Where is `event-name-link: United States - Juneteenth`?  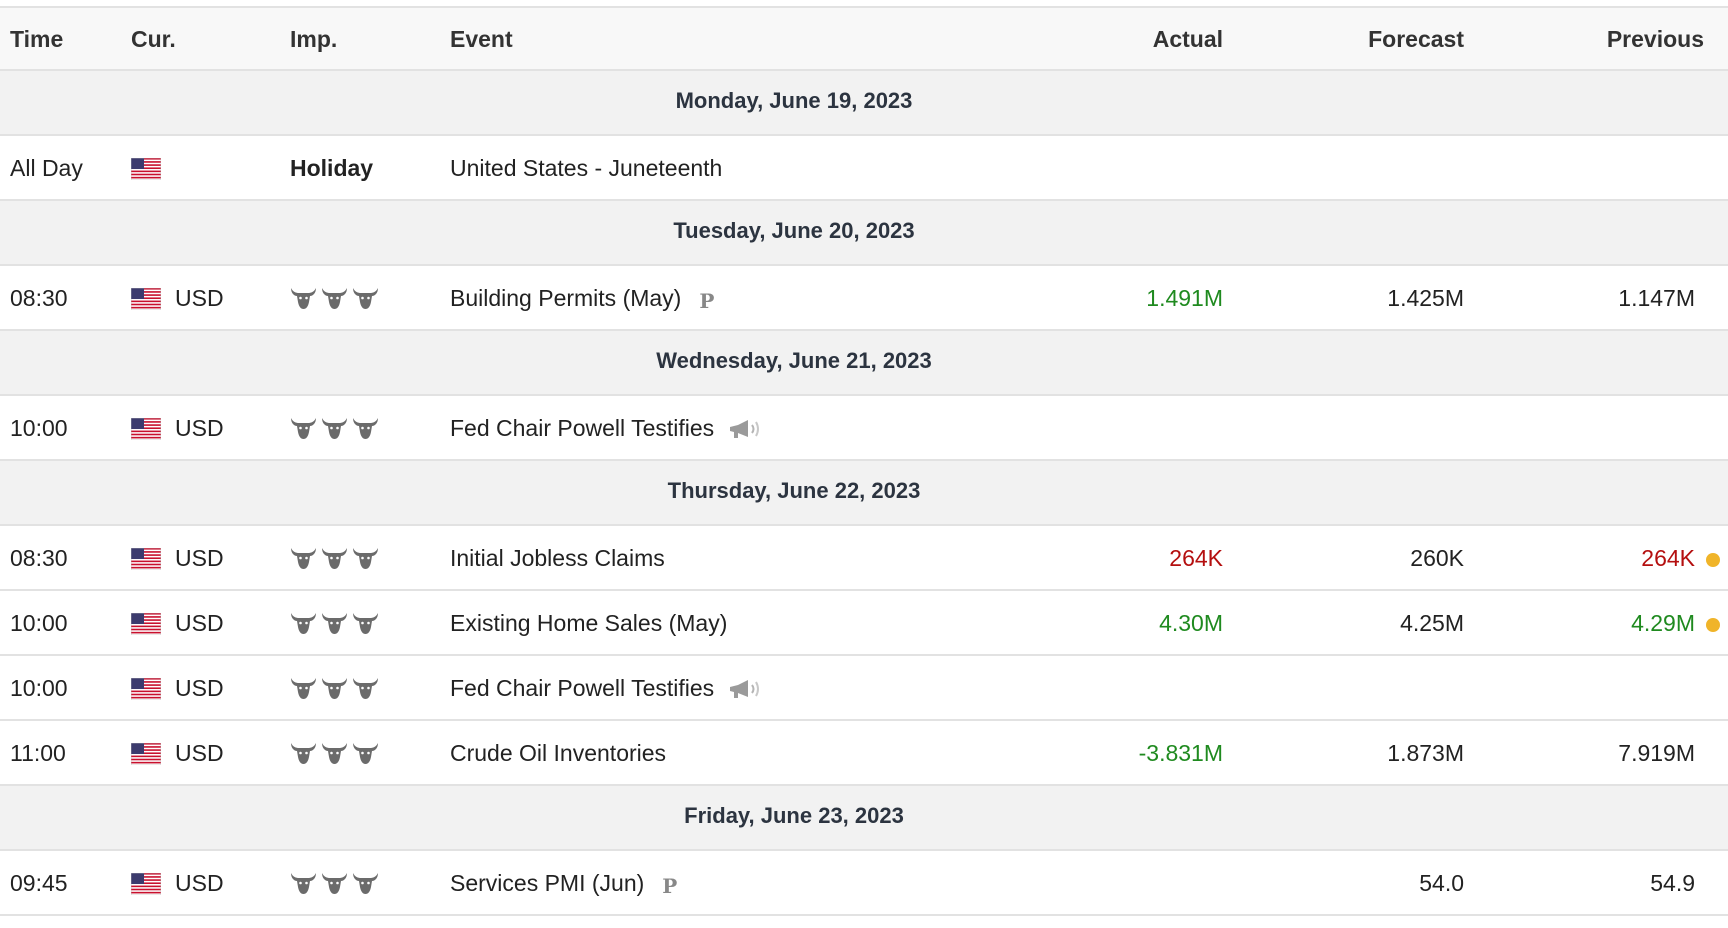 event-name-link: United States - Juneteenth is located at coordinates (586, 168).